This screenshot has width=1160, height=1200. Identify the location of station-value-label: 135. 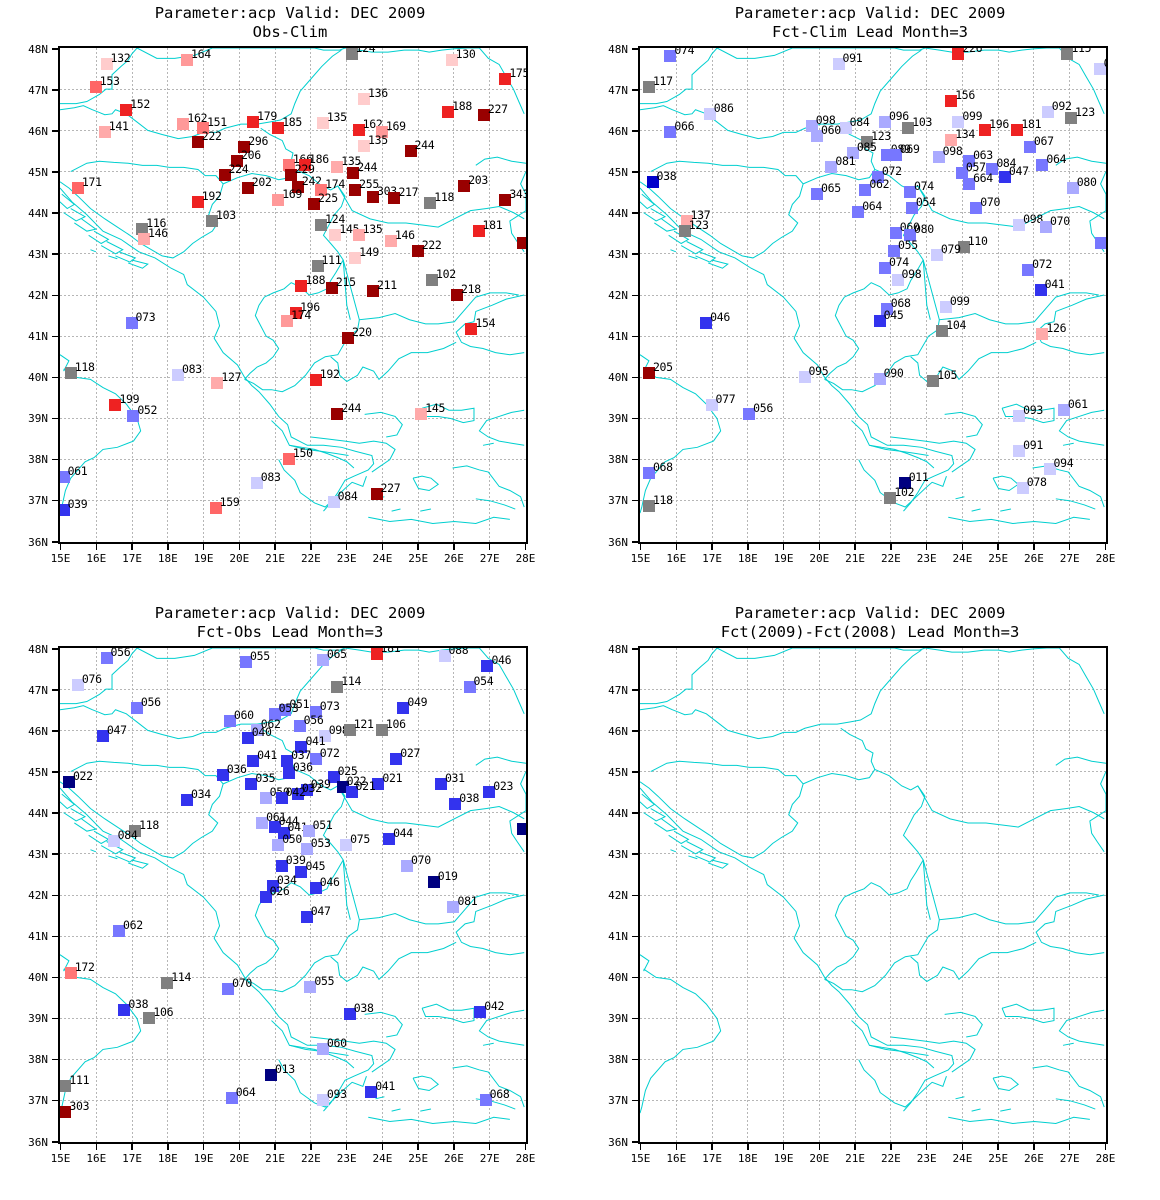
(378, 139).